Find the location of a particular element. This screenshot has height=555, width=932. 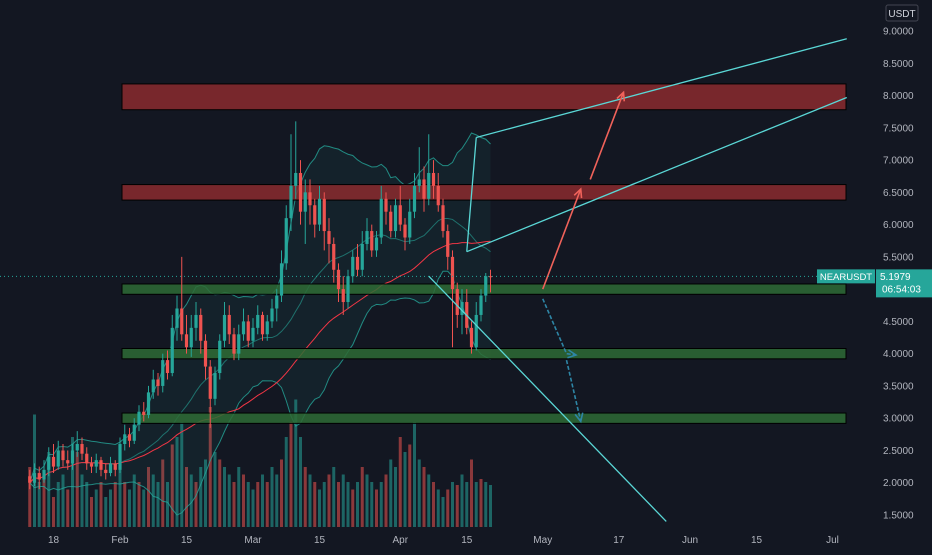

arrow-head is located at coordinates (578, 193).